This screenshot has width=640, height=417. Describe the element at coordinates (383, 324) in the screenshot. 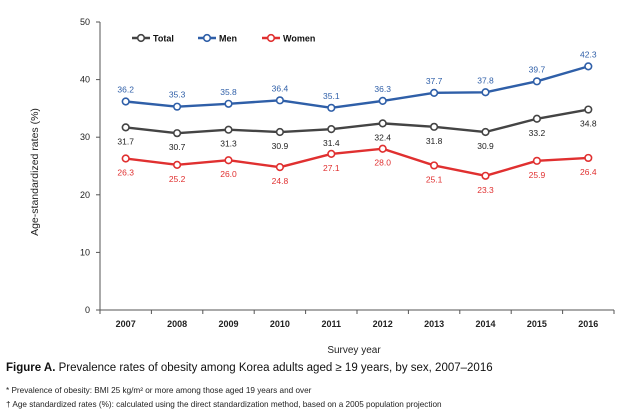

I see `x-tick-label: 2012` at that location.